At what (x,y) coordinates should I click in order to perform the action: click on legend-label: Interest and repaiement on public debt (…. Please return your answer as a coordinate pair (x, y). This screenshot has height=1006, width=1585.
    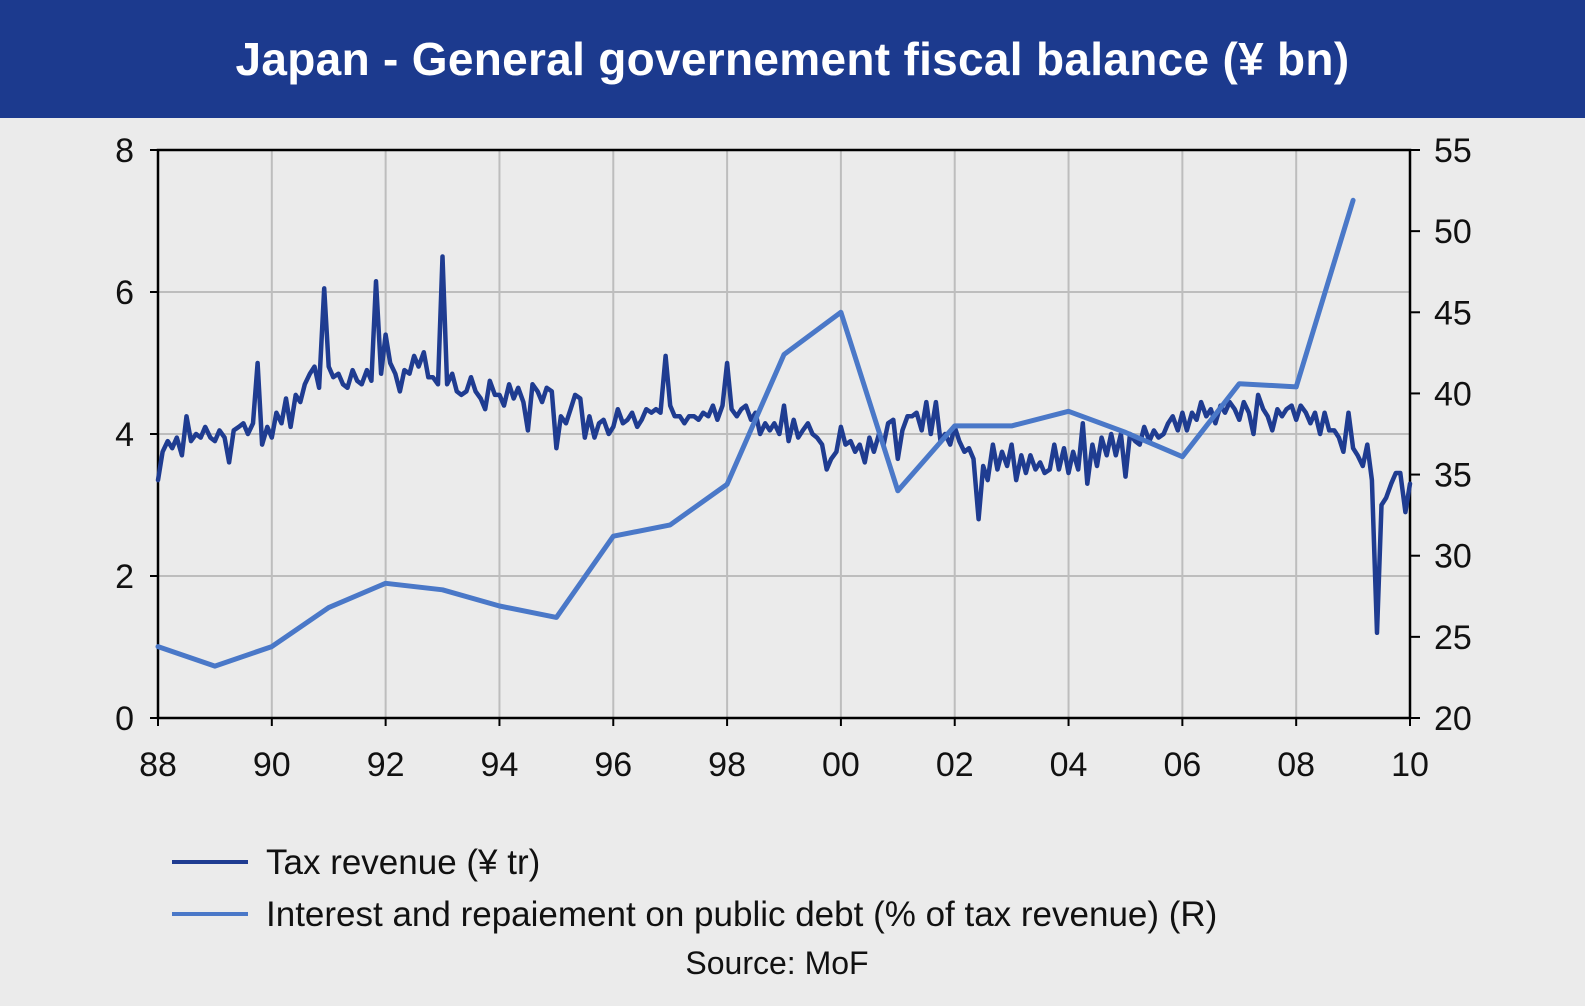
    Looking at the image, I should click on (741, 914).